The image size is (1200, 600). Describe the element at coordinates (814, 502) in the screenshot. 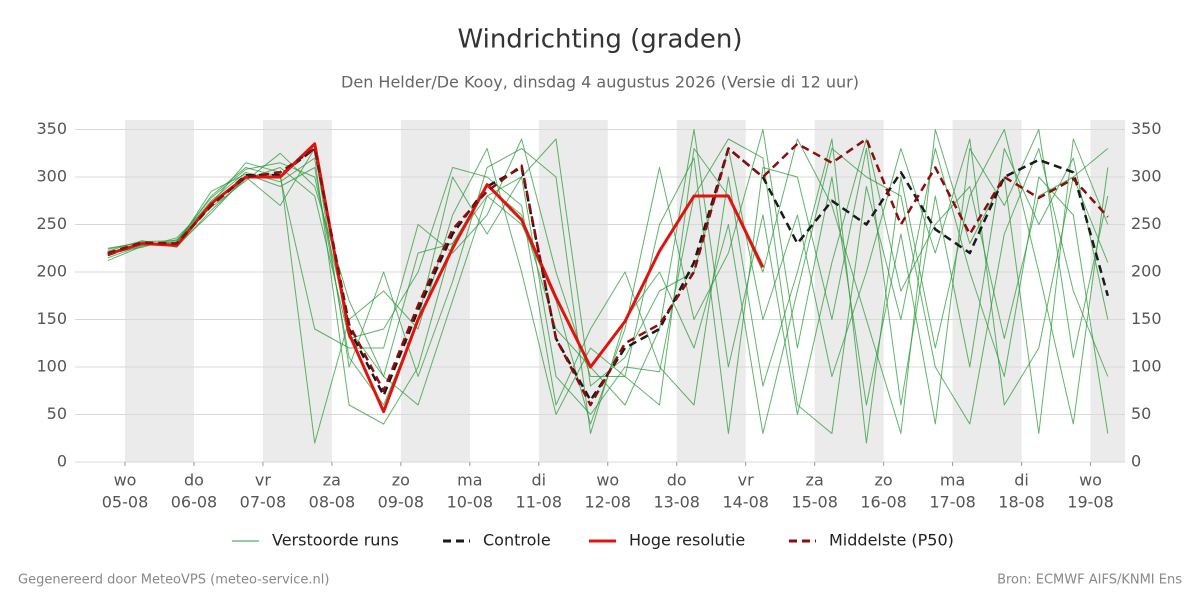

I see `x-tick-label: 15-08` at that location.